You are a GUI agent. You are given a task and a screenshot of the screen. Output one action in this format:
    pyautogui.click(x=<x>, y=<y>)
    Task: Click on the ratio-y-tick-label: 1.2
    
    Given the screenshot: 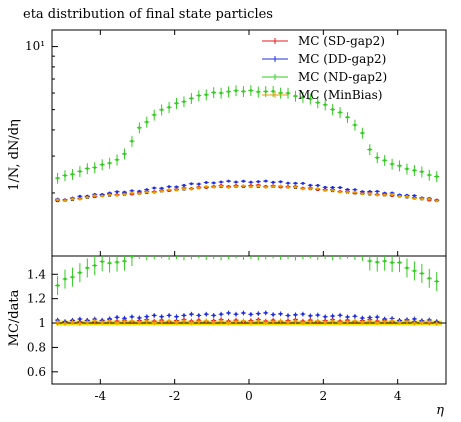 What is the action you would take?
    pyautogui.click(x=36, y=299)
    